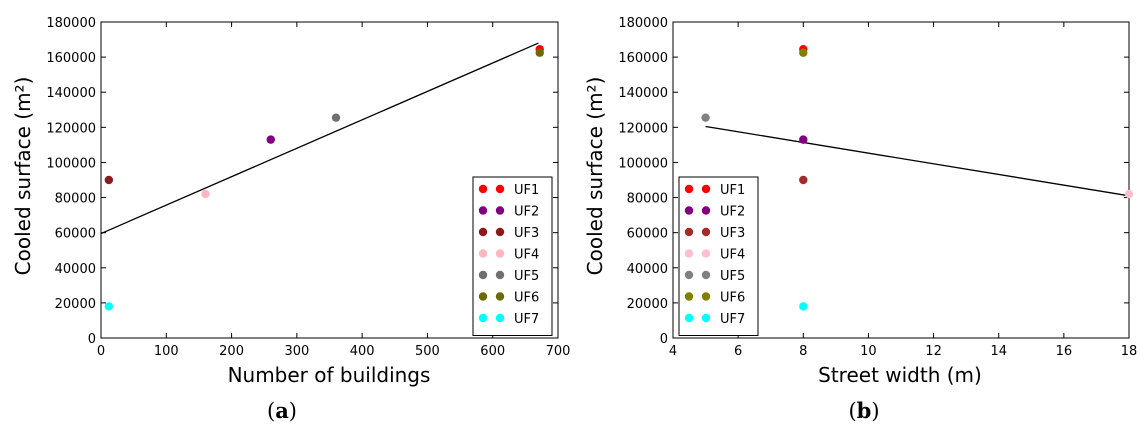  Describe the element at coordinates (427, 351) in the screenshot. I see `x-tick-label: 500` at that location.